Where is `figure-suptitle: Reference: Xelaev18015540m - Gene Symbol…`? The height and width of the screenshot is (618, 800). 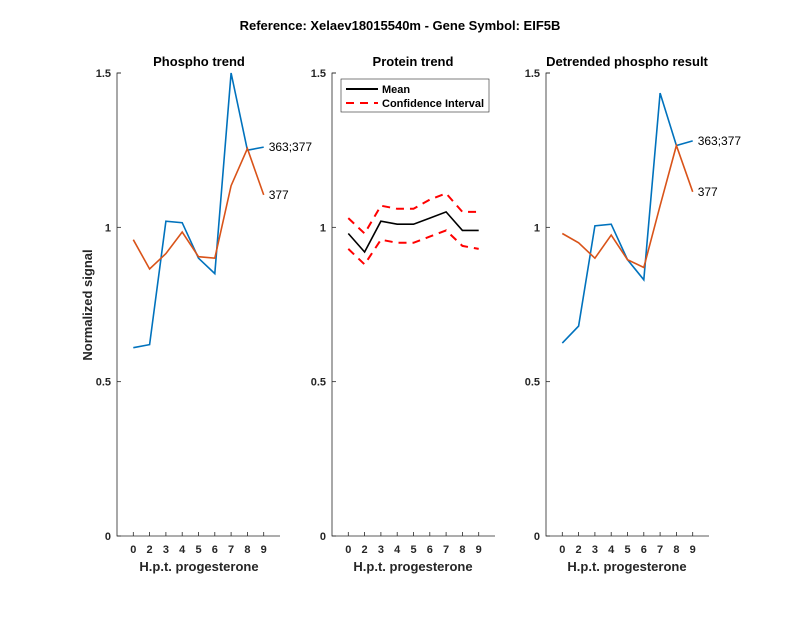
figure-suptitle: Reference: Xelaev18015540m - Gene Symbol… is located at coordinates (400, 25).